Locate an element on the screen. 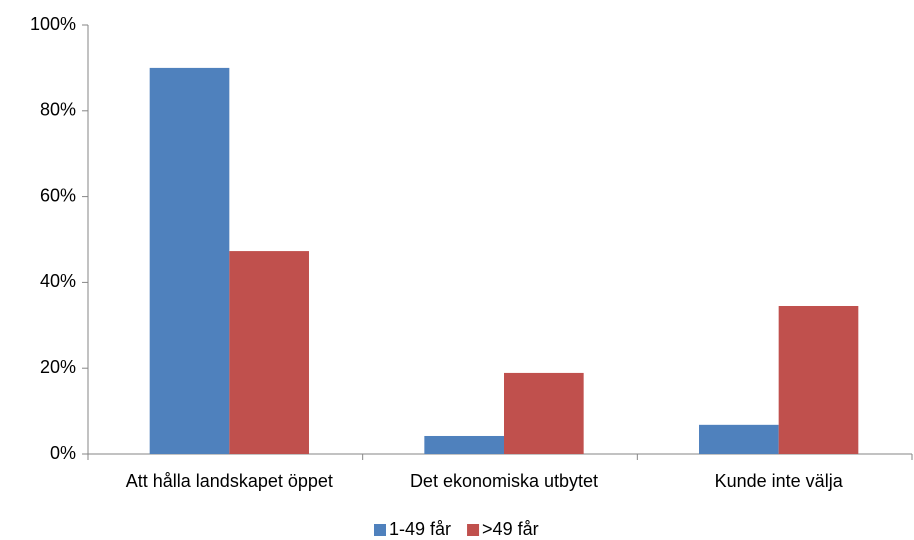 This screenshot has height=540, width=914. y-tick-label: 0% is located at coordinates (63, 453).